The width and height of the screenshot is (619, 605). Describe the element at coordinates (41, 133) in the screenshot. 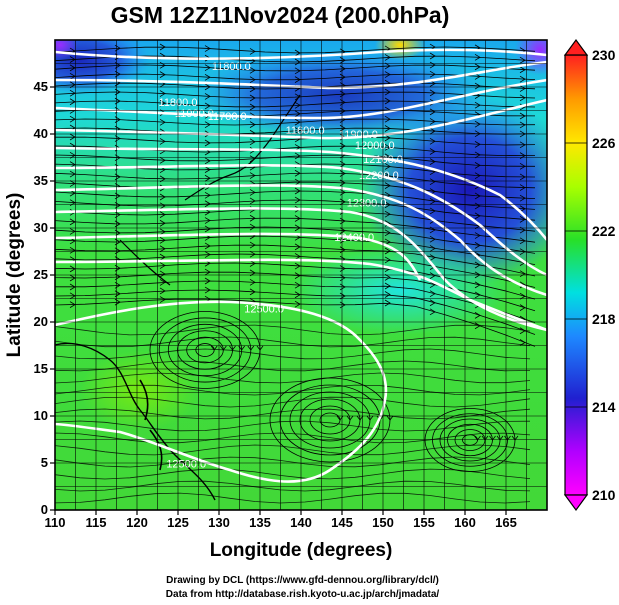

I see `y-tick-label: 40` at that location.